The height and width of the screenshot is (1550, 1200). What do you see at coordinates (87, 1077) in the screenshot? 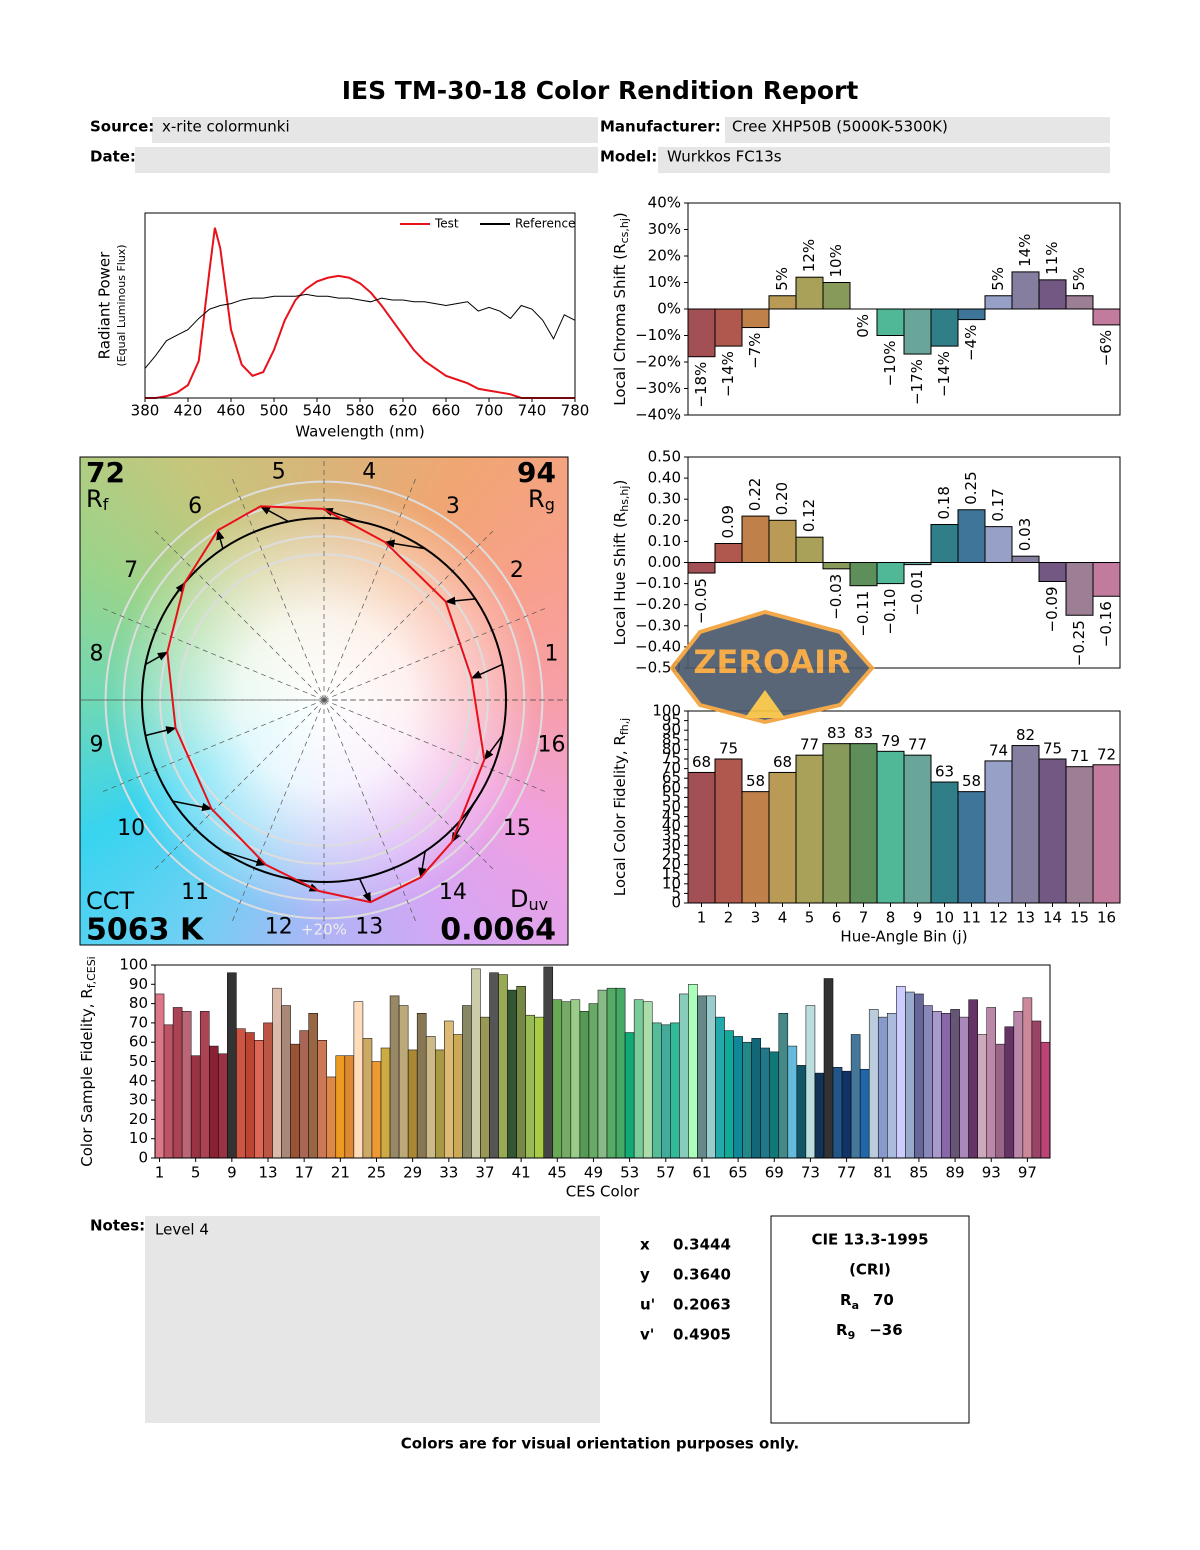
I see `label: Color Sample Fidelity, R` at bounding box center [87, 1077].